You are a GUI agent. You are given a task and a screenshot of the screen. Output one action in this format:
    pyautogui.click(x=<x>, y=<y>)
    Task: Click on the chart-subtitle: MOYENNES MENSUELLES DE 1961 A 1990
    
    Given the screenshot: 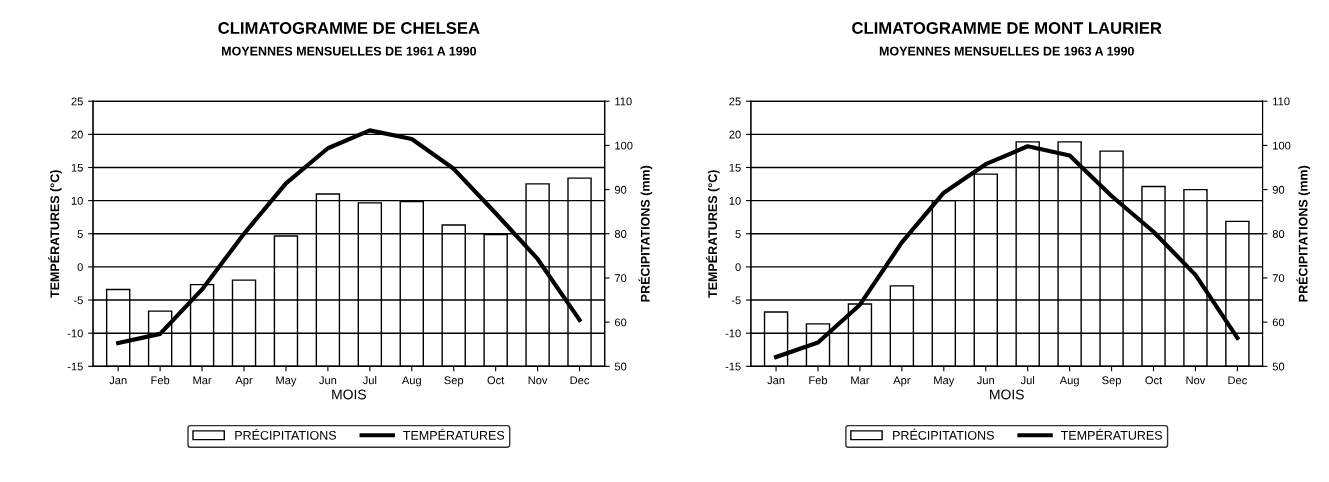 What is the action you would take?
    pyautogui.click(x=349, y=51)
    